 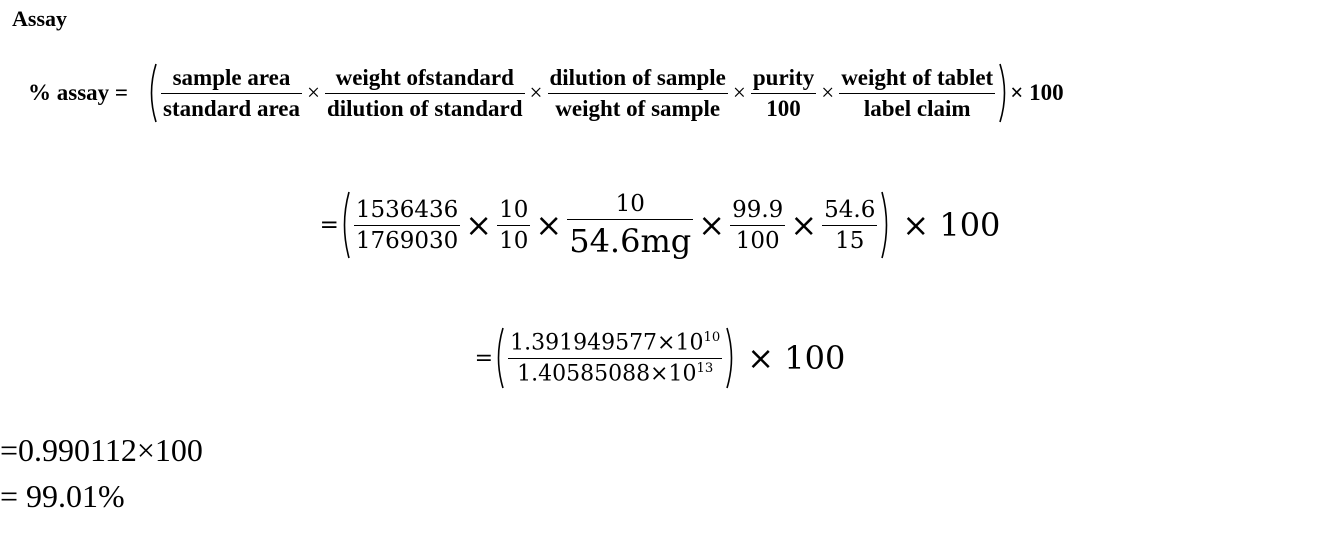 What do you see at coordinates (407, 240) in the screenshot?
I see `denominator: 1769030` at bounding box center [407, 240].